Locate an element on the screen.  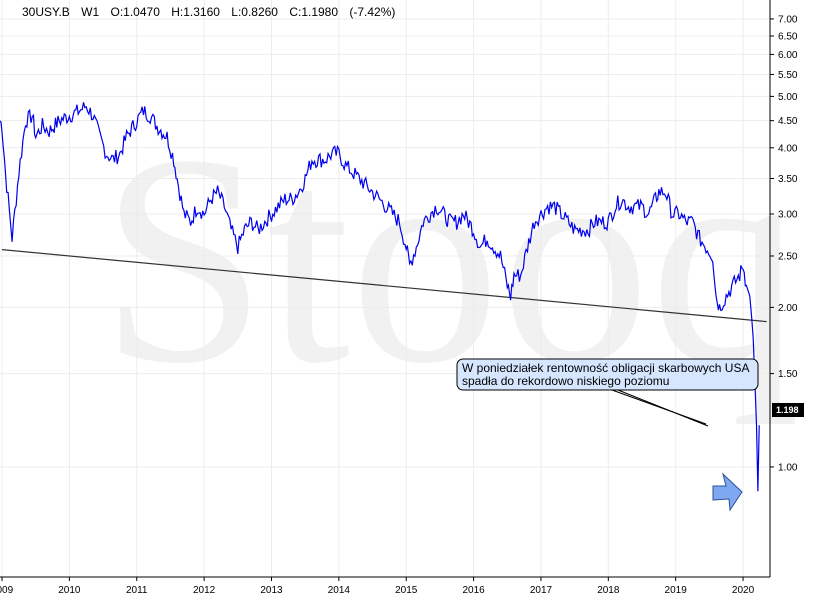
last-value-label: 1.198 is located at coordinates (787, 410).